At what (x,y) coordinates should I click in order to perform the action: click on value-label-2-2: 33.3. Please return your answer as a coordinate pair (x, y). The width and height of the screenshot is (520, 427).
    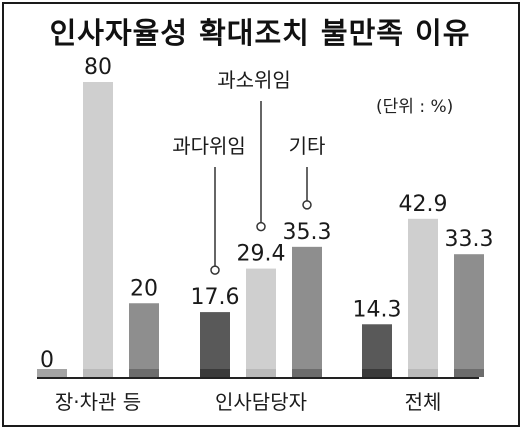
    Looking at the image, I should click on (469, 239).